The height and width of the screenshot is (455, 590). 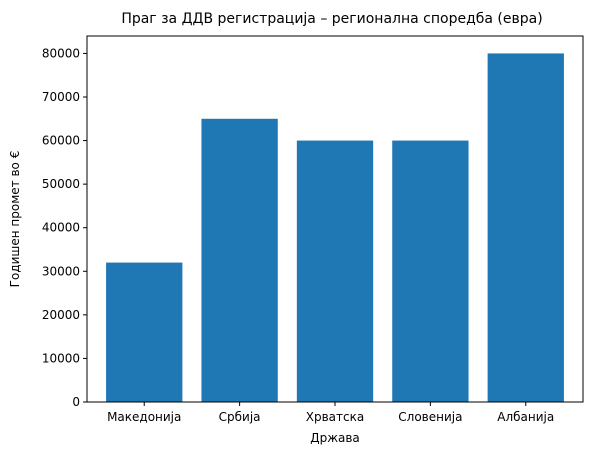 I want to click on y-tick-label: 0, so click(x=76, y=402).